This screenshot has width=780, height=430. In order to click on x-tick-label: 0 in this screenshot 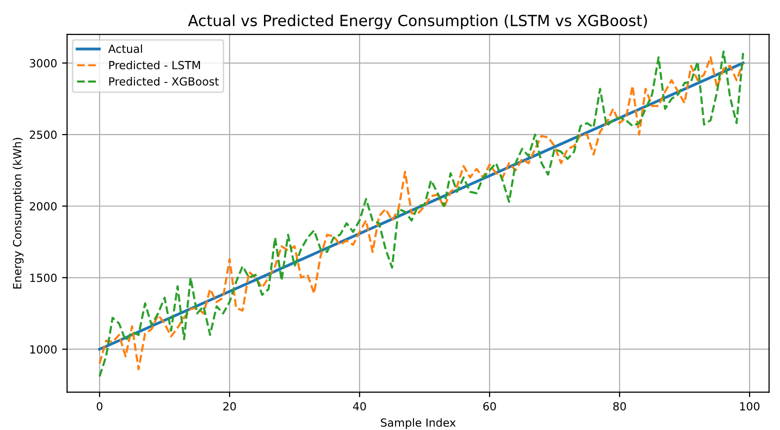, I will do `click(99, 406)`.